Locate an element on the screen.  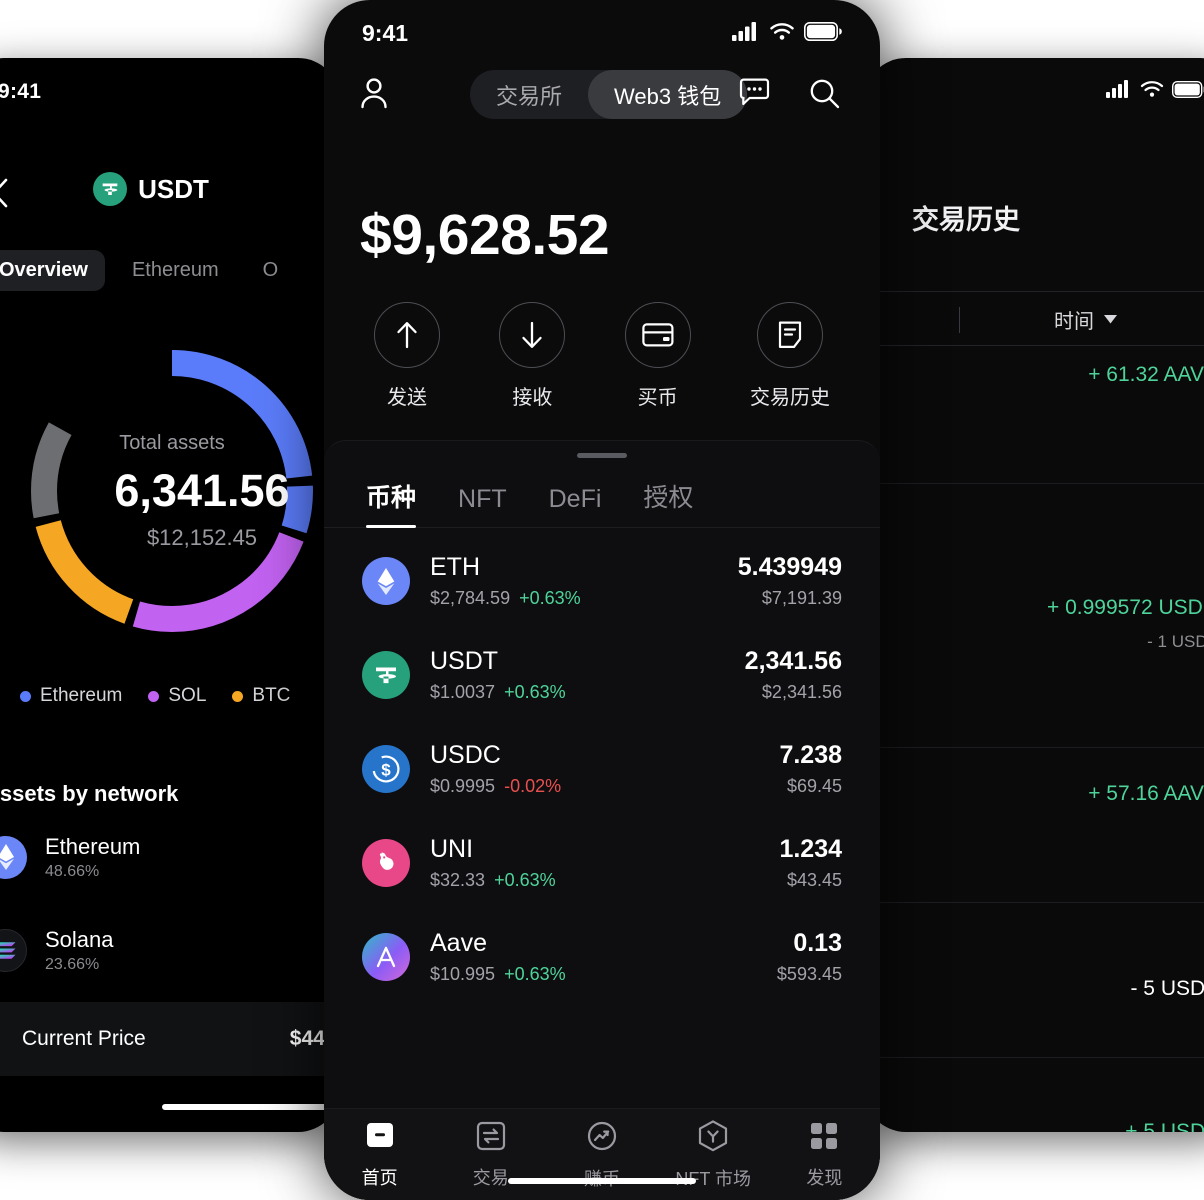
token-price: $10.995 is located at coordinates (463, 973).